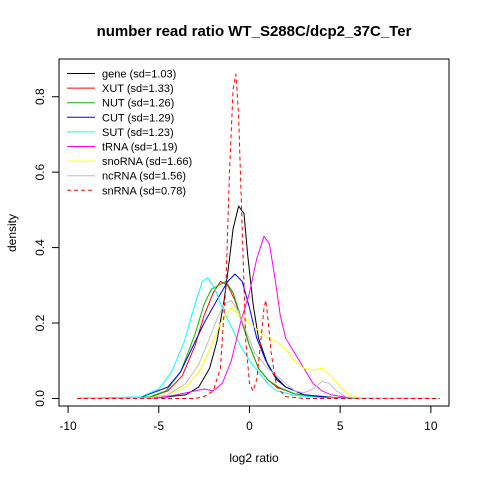 This screenshot has width=480, height=480. I want to click on legend-label: ncRNA (sd=1.56), so click(144, 177).